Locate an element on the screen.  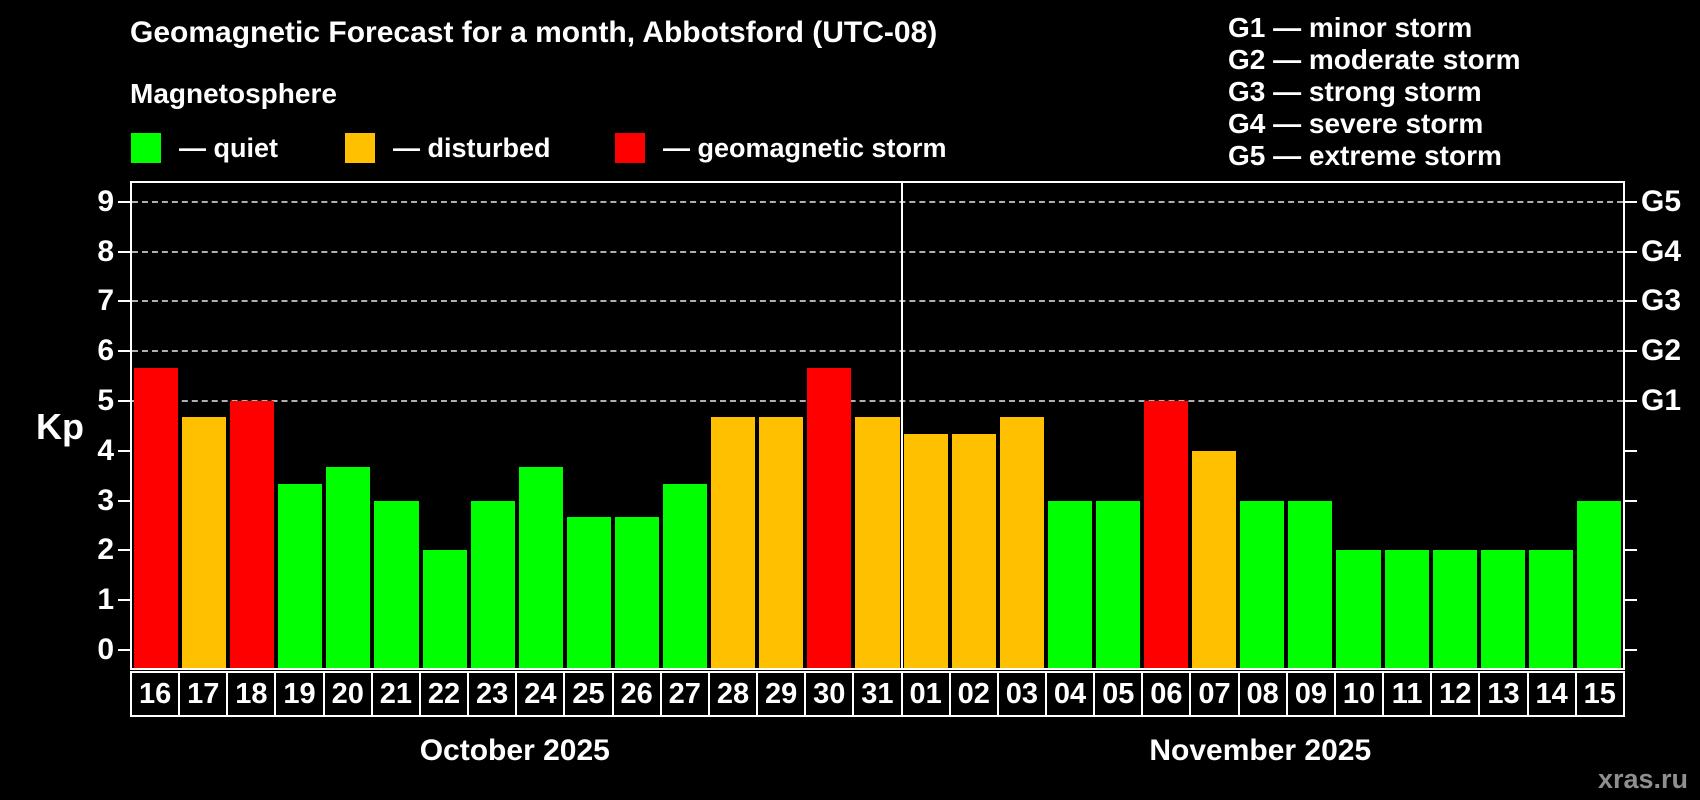
y-axis-tick-label-4: 4 is located at coordinates (105, 450).